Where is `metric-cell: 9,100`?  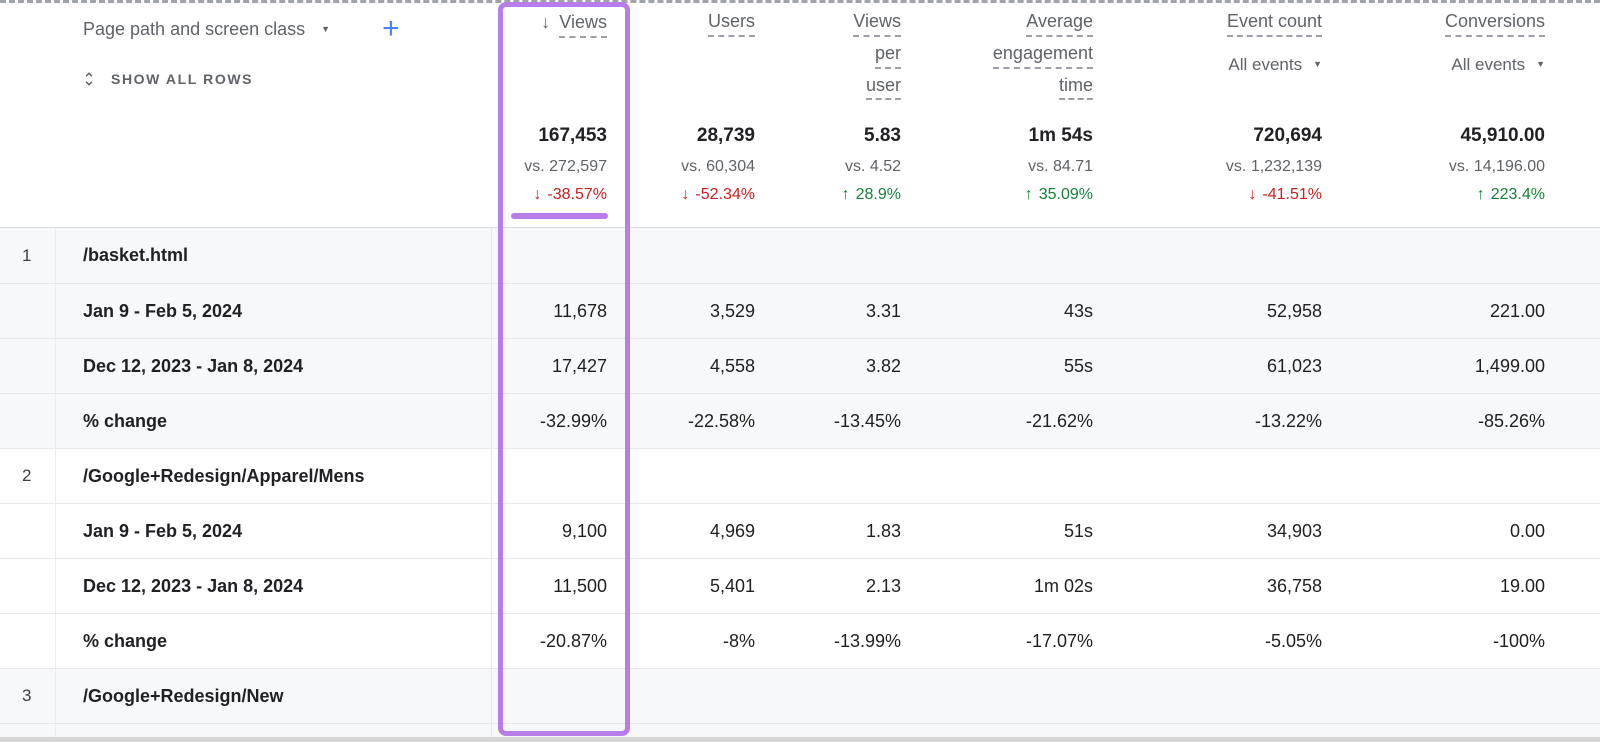
metric-cell: 9,100 is located at coordinates (584, 530).